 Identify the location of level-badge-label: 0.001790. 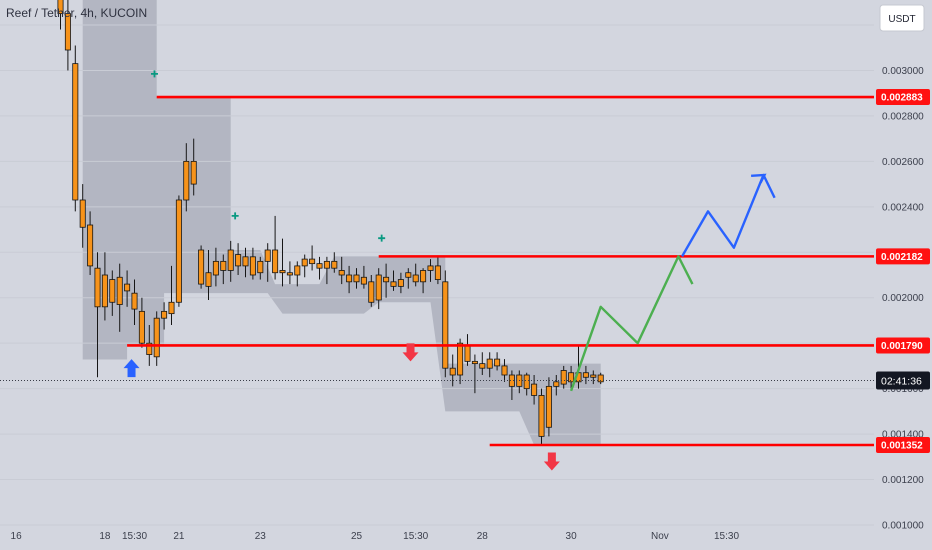
(902, 346).